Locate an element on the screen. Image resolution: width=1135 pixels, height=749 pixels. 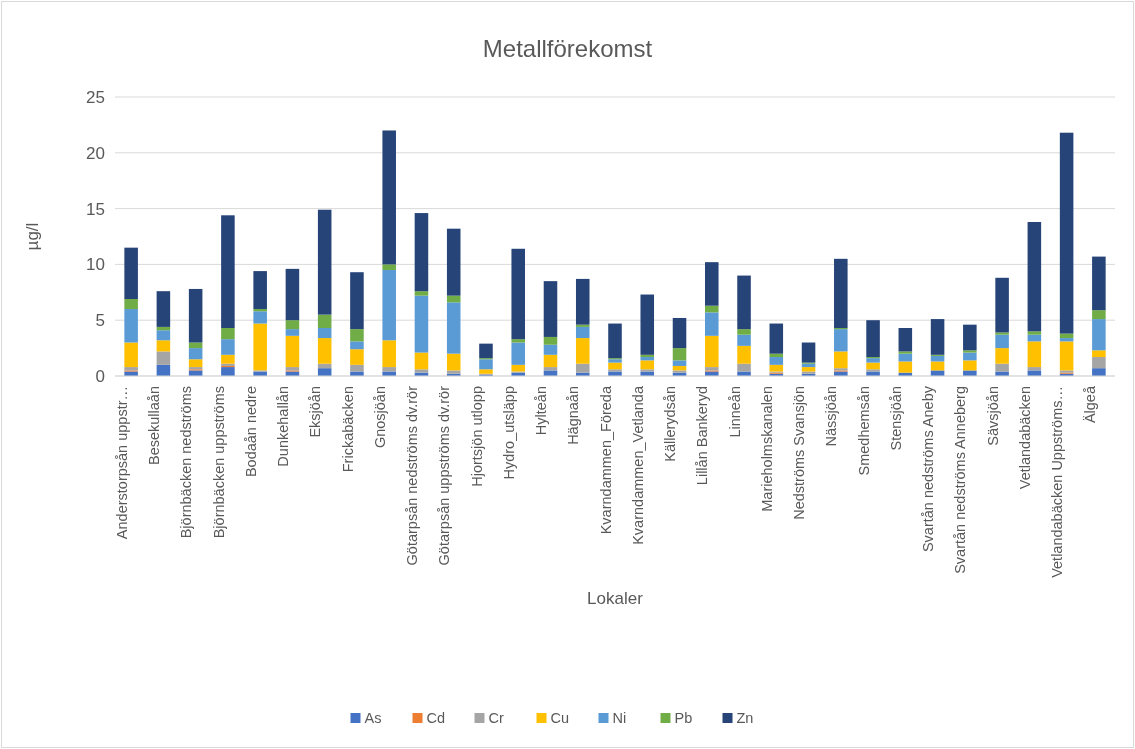
legend-label: As is located at coordinates (373, 718).